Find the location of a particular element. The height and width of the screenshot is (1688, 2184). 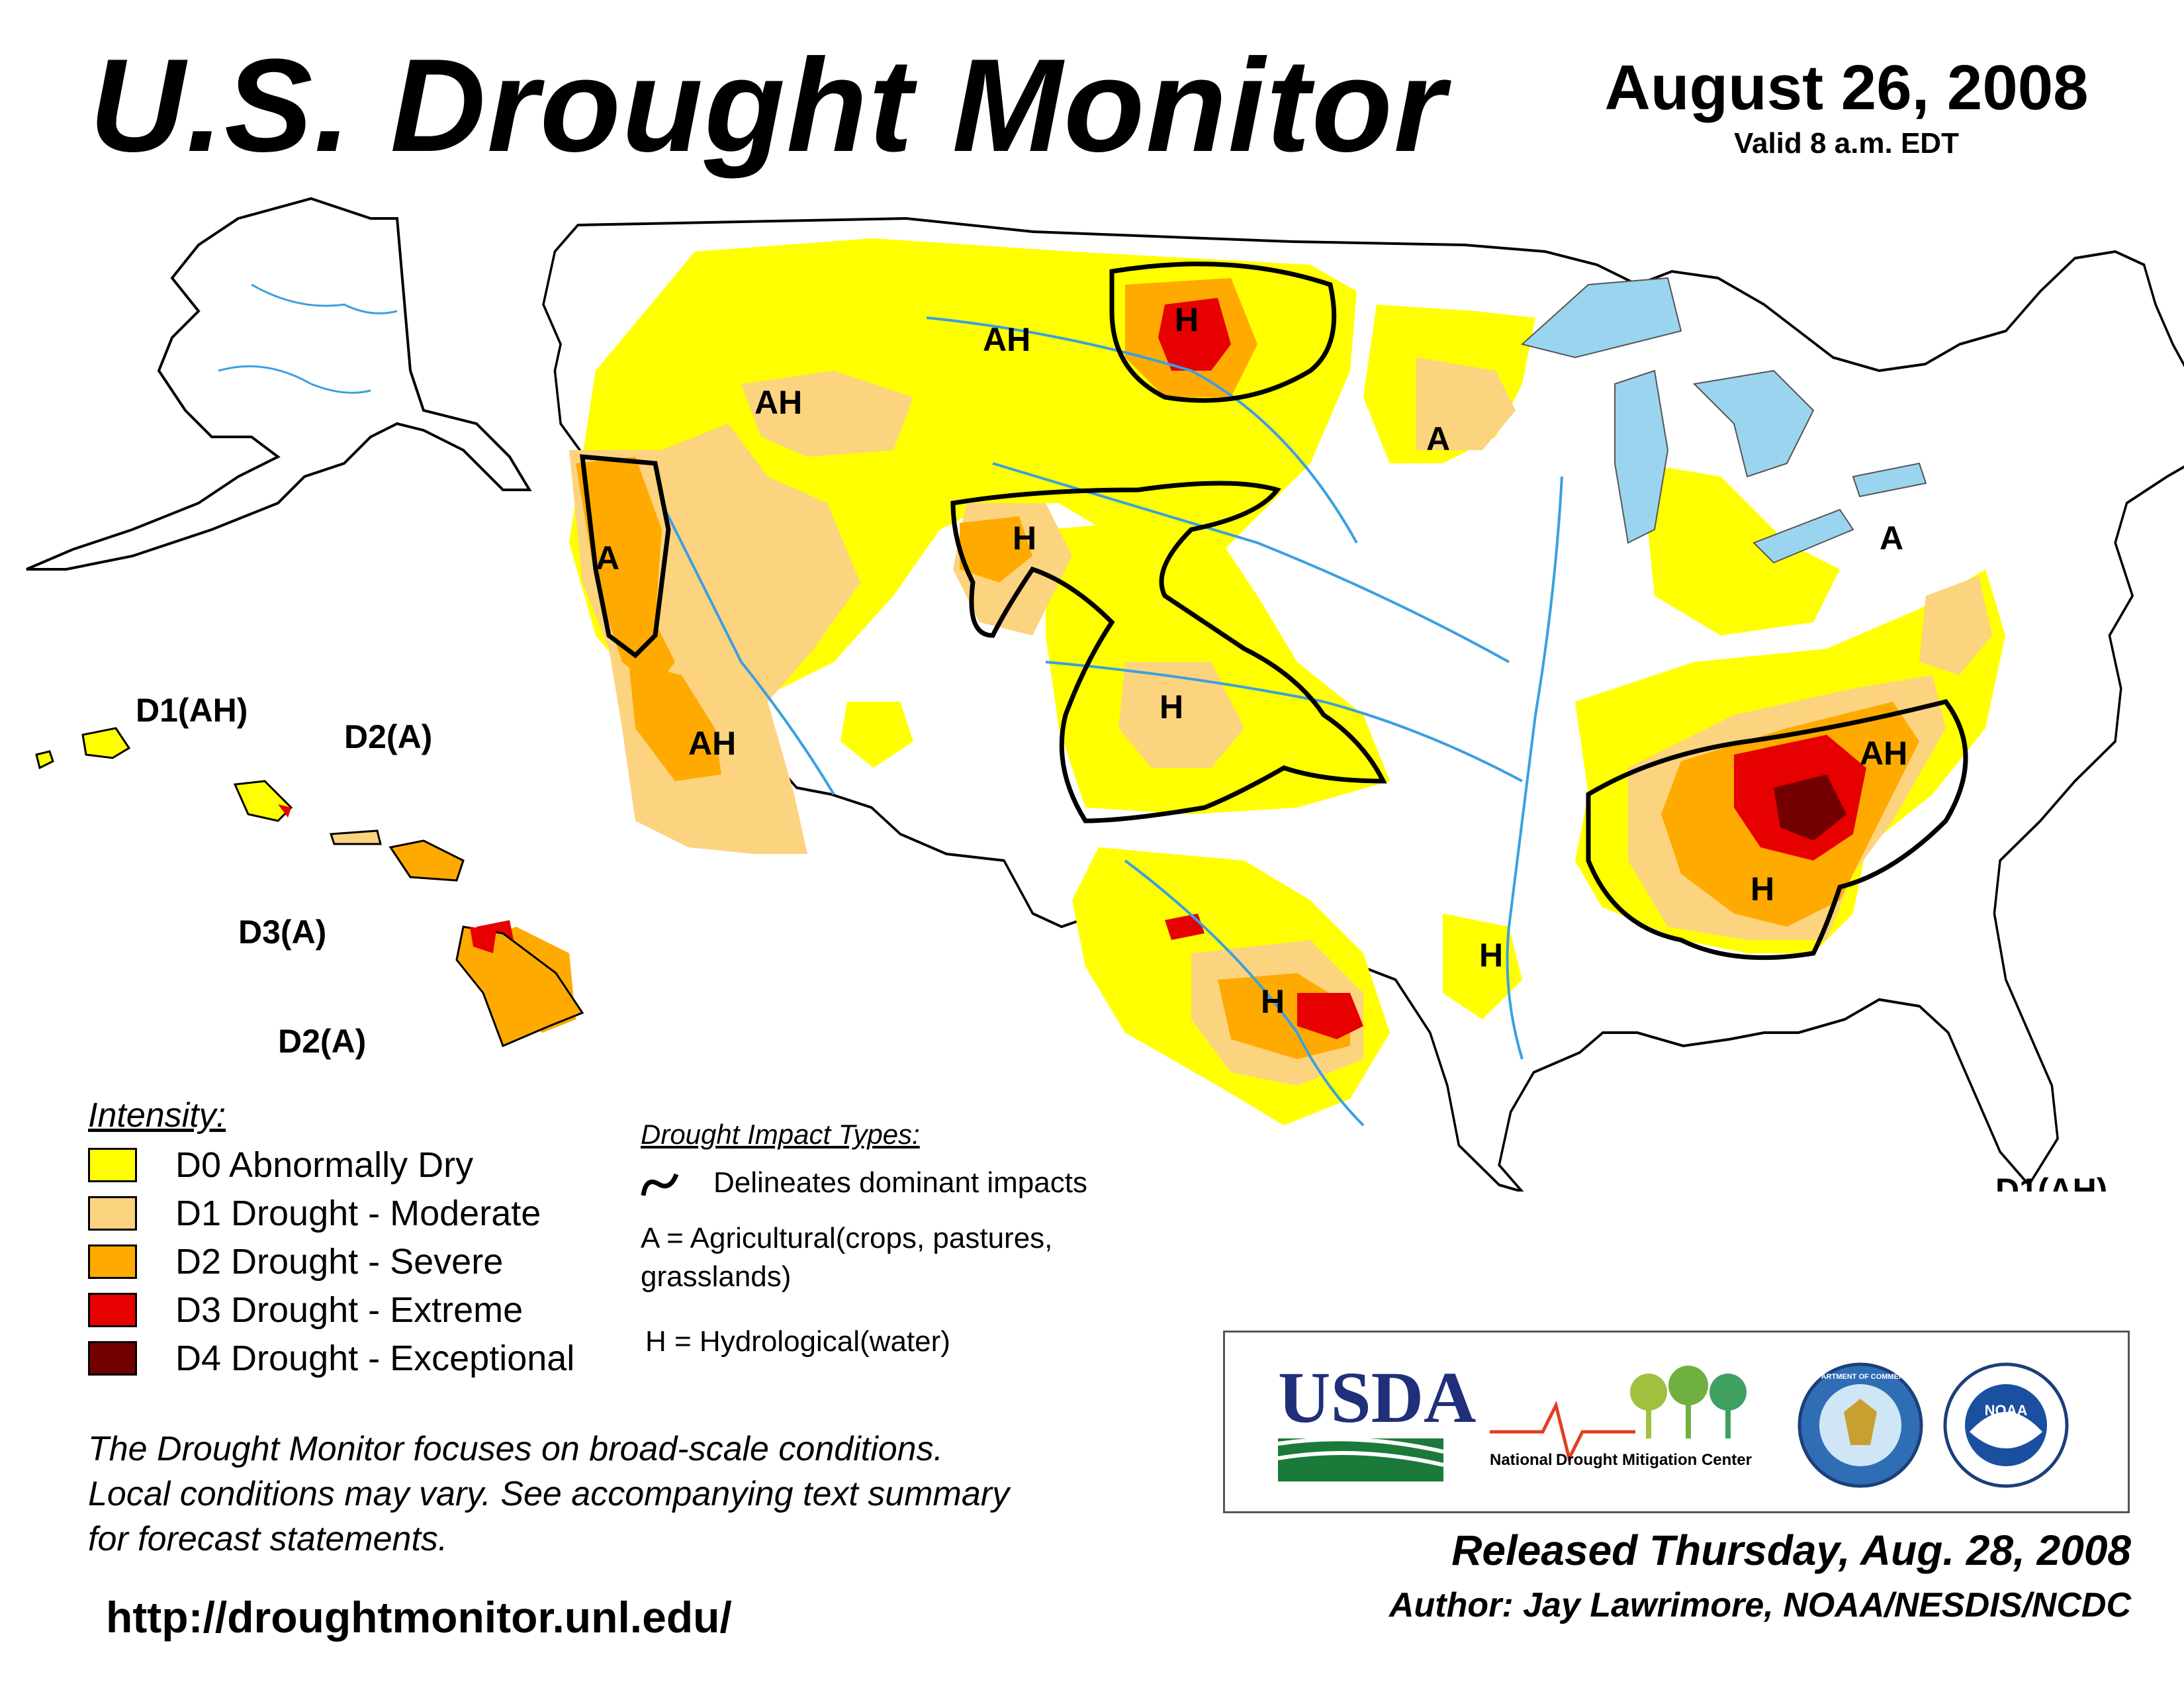

label-pennsylvania: A is located at coordinates (1891, 538).